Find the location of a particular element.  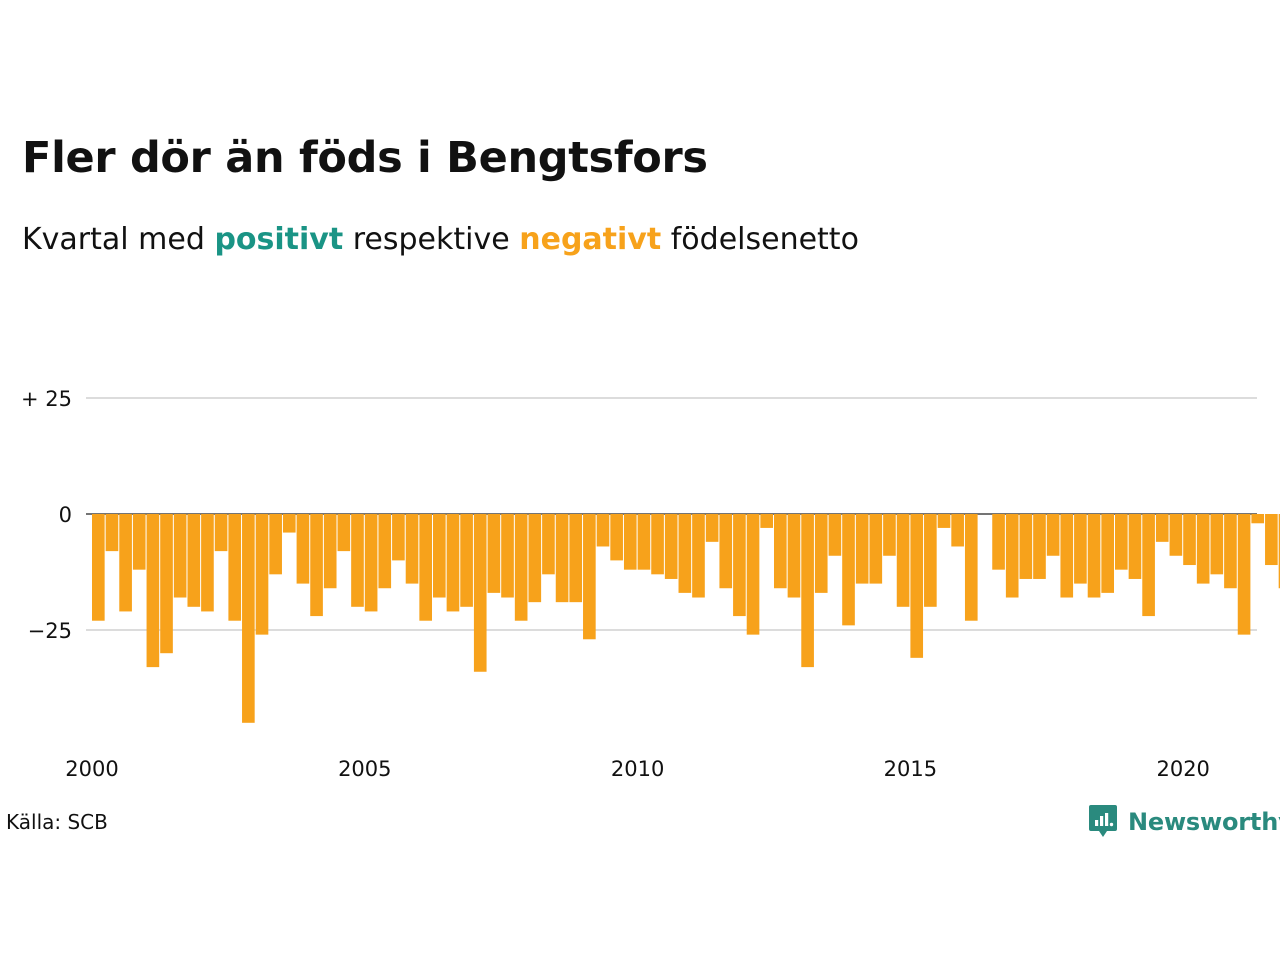

bar-2019-q1 is located at coordinates (1135, 546).